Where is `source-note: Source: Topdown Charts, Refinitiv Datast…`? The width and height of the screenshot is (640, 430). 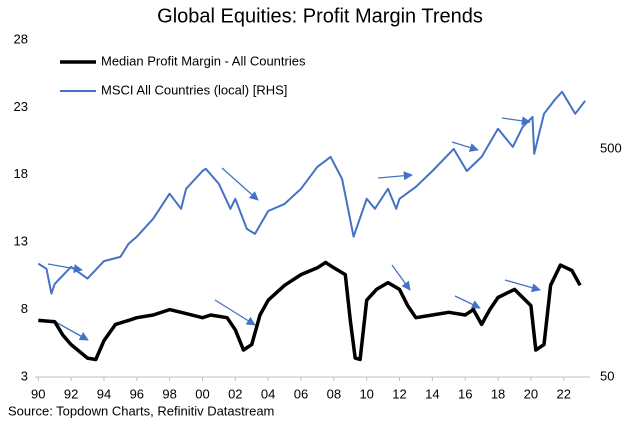 source-note: Source: Topdown Charts, Refinitiv Datast… is located at coordinates (141, 410).